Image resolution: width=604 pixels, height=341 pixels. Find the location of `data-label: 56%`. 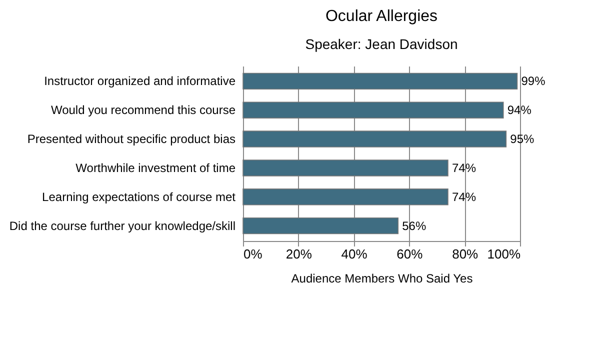

data-label: 56% is located at coordinates (414, 225).